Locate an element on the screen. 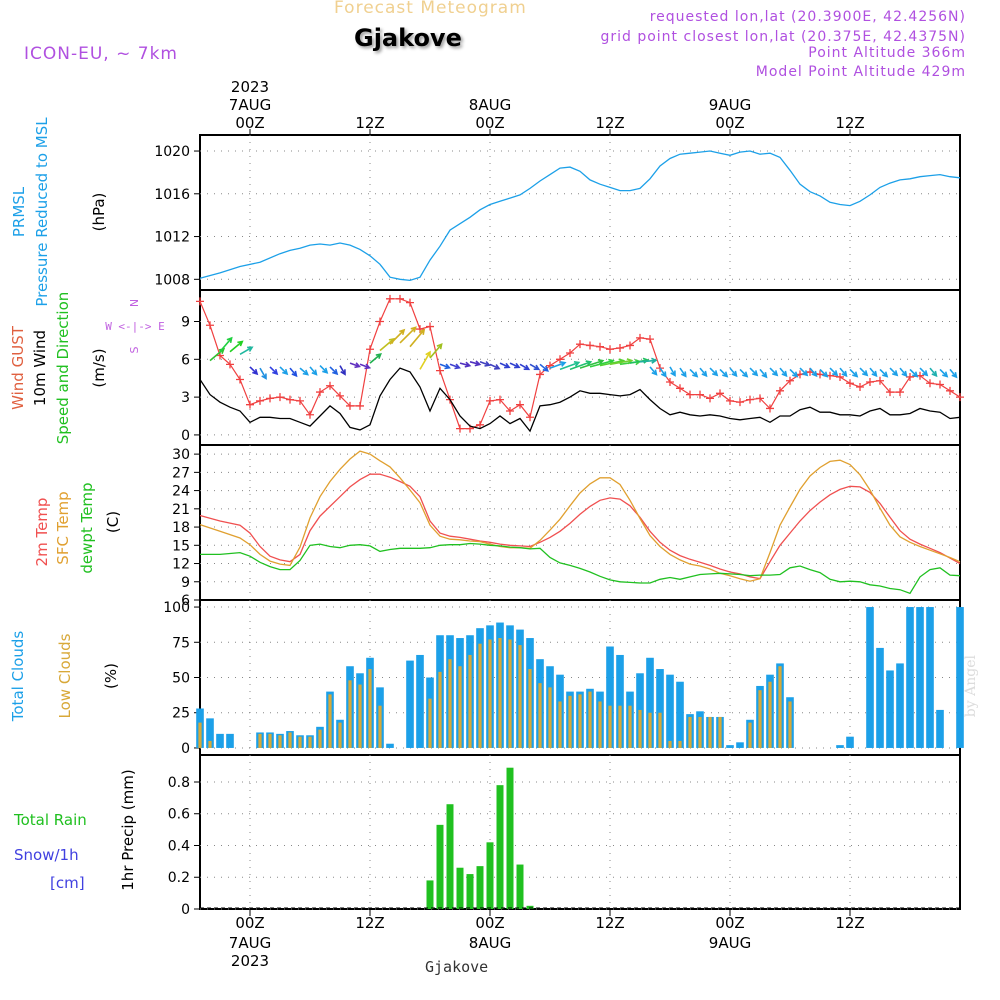 The image size is (1000, 1000). ytick-label: 1016 is located at coordinates (172, 195).